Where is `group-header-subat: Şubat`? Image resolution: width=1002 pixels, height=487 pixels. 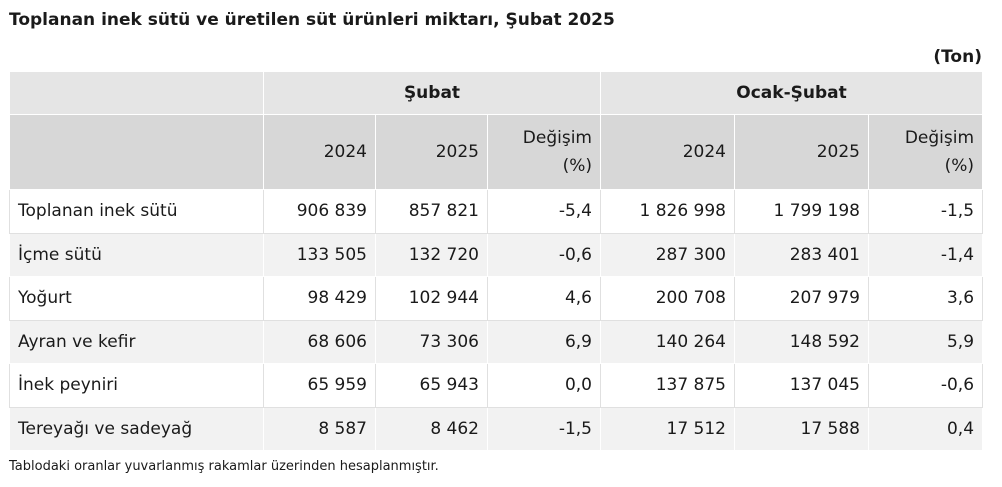
group-header-subat: Şubat is located at coordinates (432, 93).